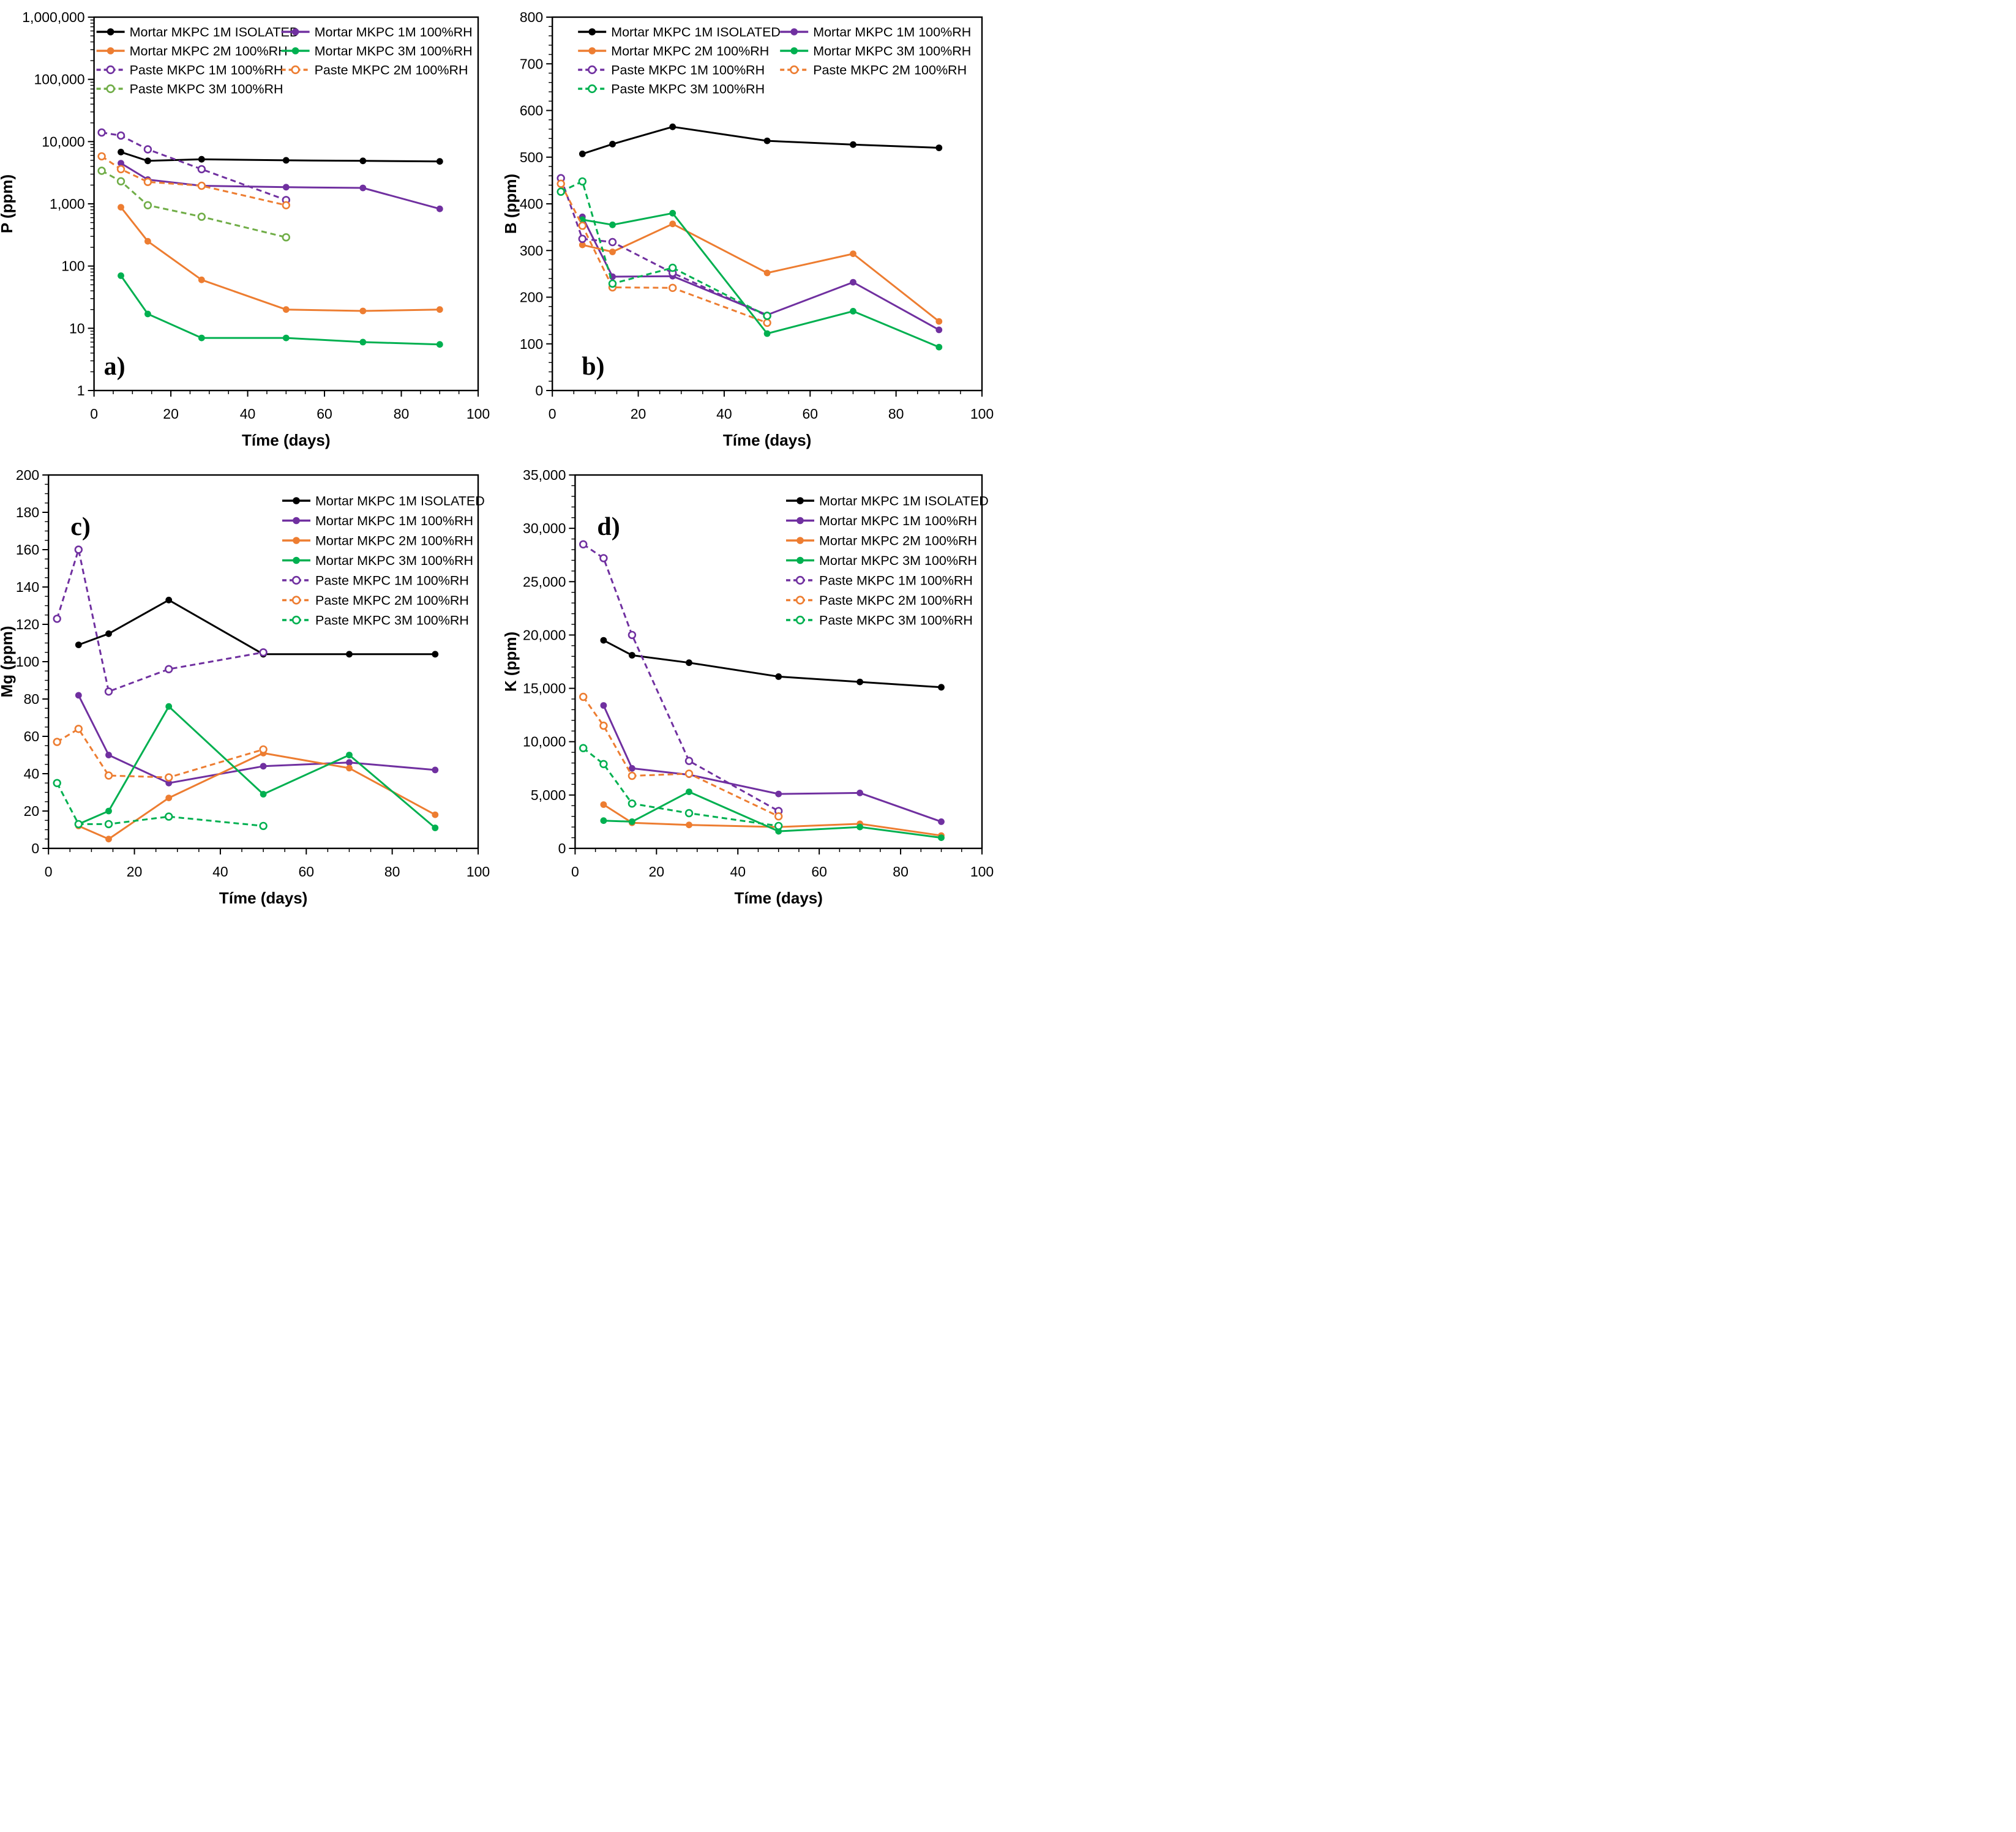  I want to click on y-tick-label: 10, so click(77, 328).